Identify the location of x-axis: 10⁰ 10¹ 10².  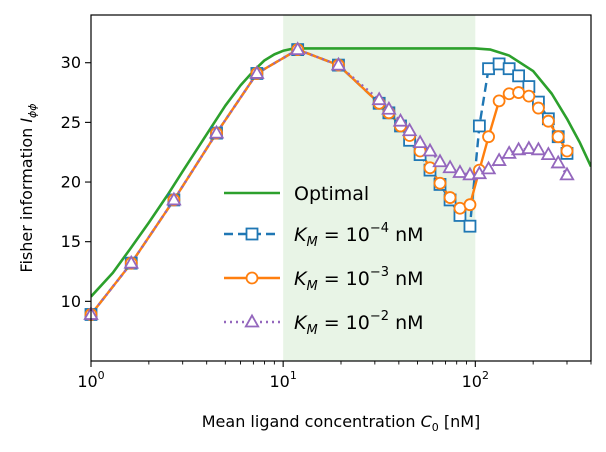
(334, 376).